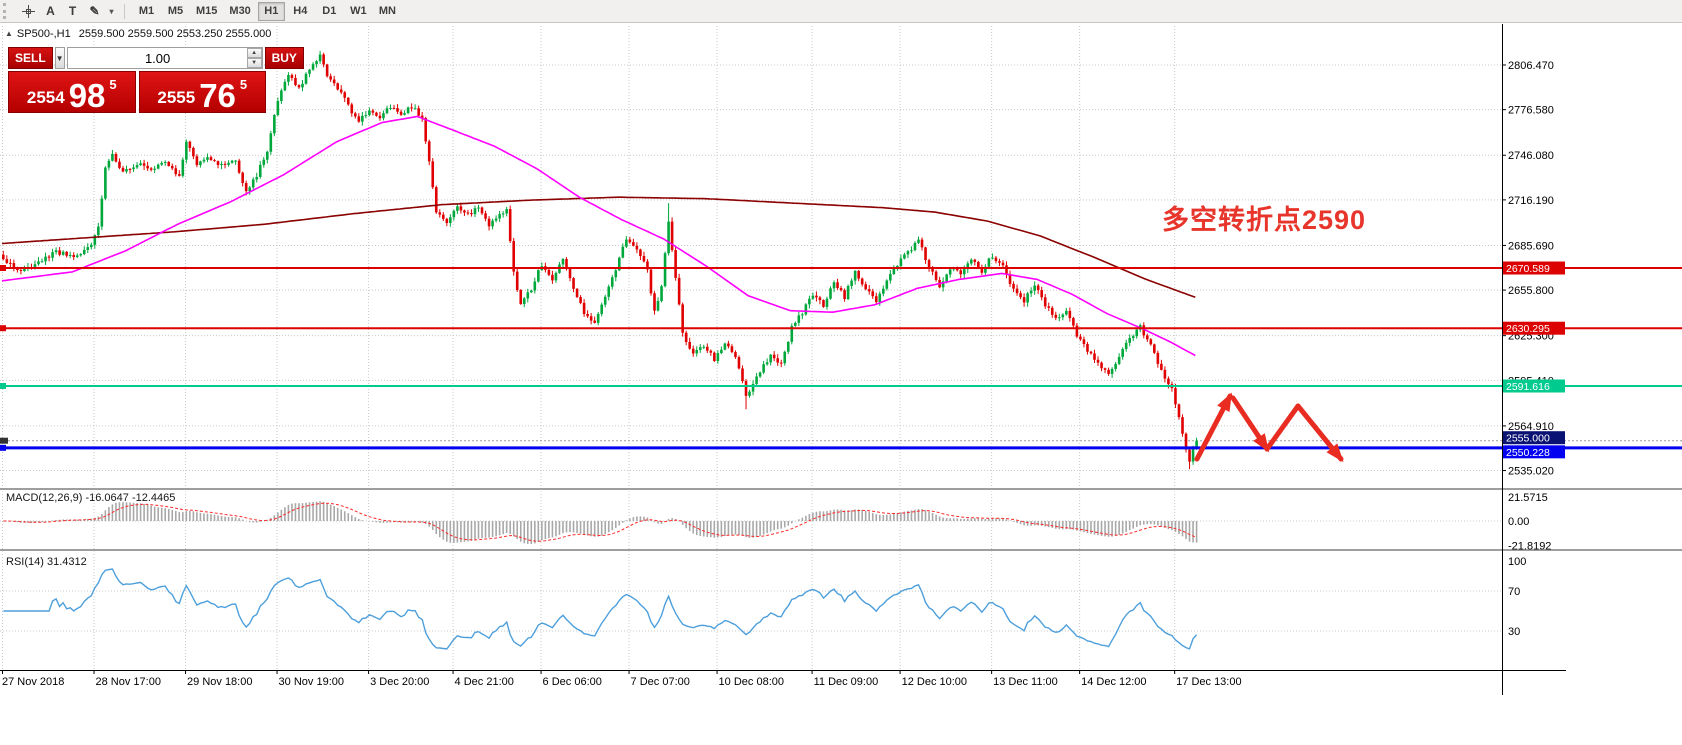 This screenshot has height=745, width=1682. What do you see at coordinates (1528, 329) in the screenshot?
I see `price-badge-label: 2630.295` at bounding box center [1528, 329].